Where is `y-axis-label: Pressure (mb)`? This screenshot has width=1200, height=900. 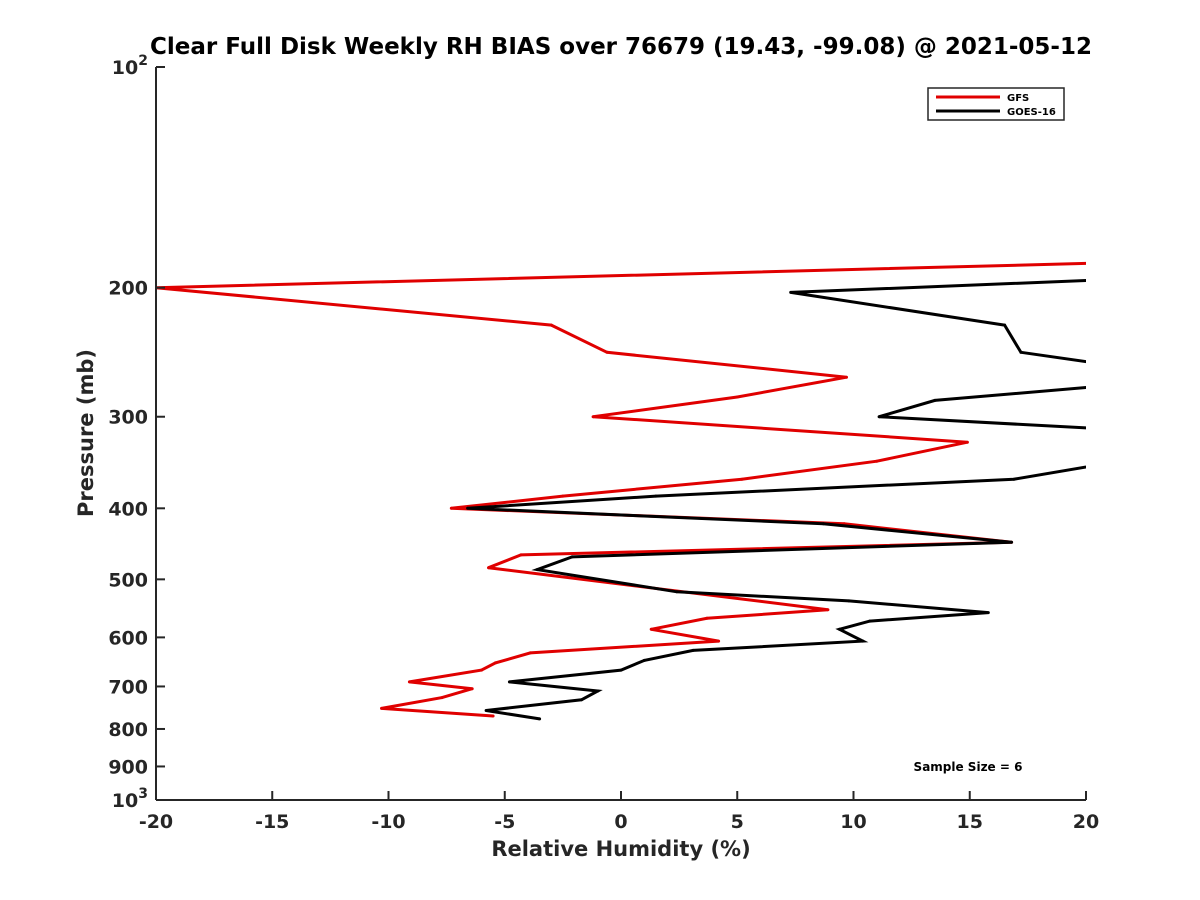
y-axis-label: Pressure (mb) is located at coordinates (86, 433).